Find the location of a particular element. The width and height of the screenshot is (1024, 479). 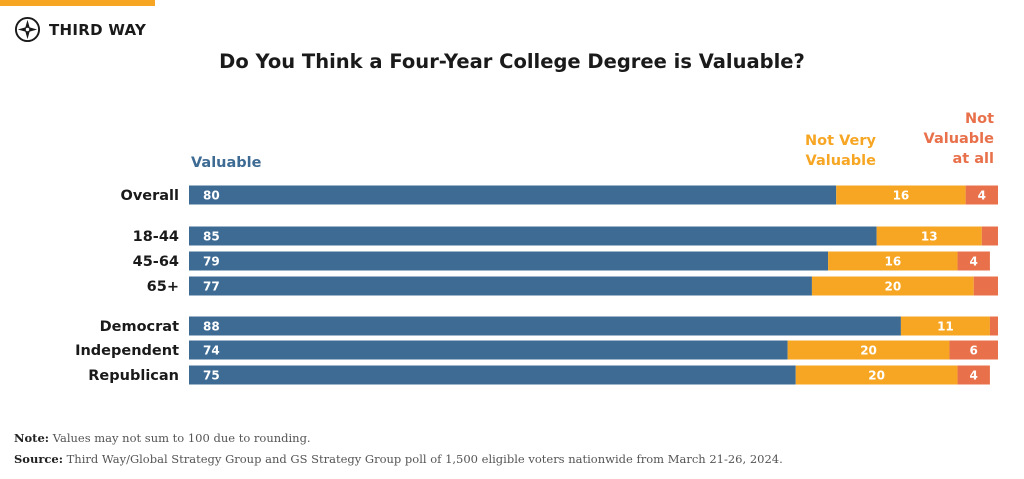

data-label-not-valuable-at-all-overall: 4 is located at coordinates (982, 196).